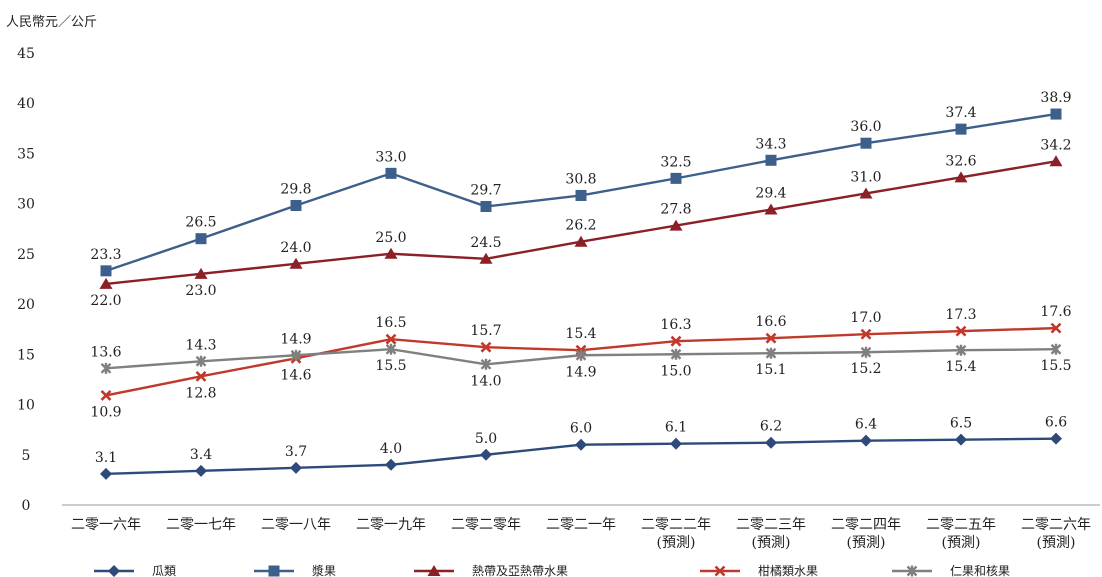  What do you see at coordinates (201, 455) in the screenshot?
I see `data-label: 3.4` at bounding box center [201, 455].